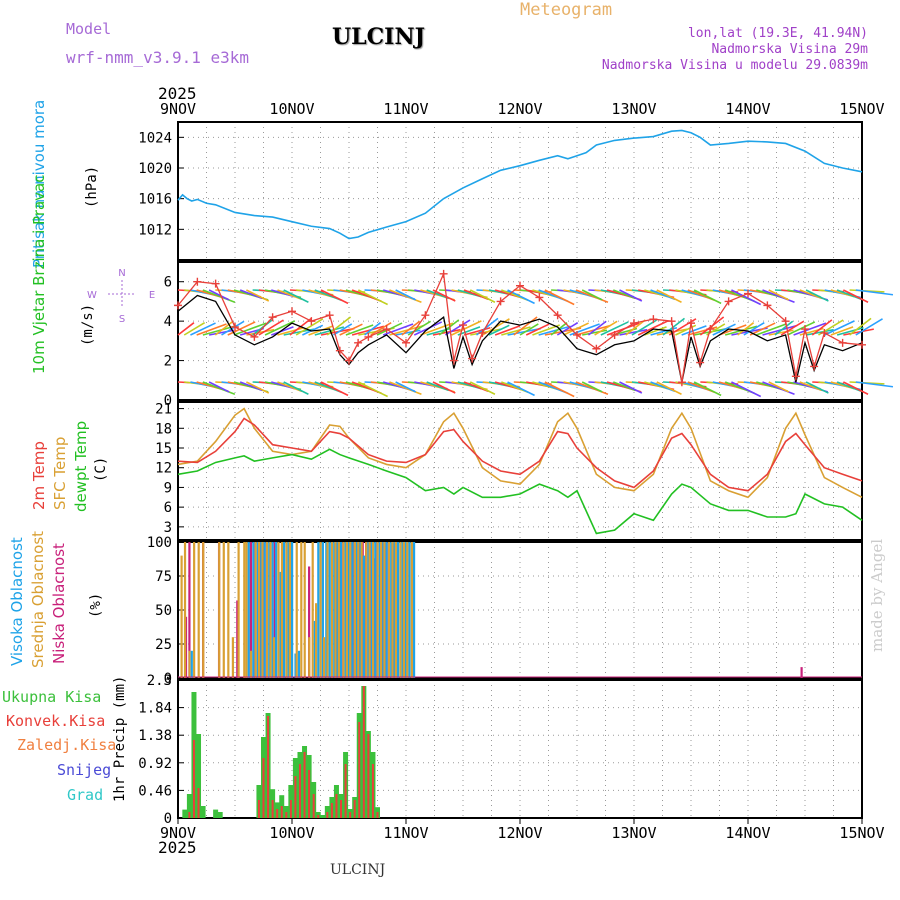 This screenshot has width=900, height=900. I want to click on wind-speed-line, so click(520, 338).